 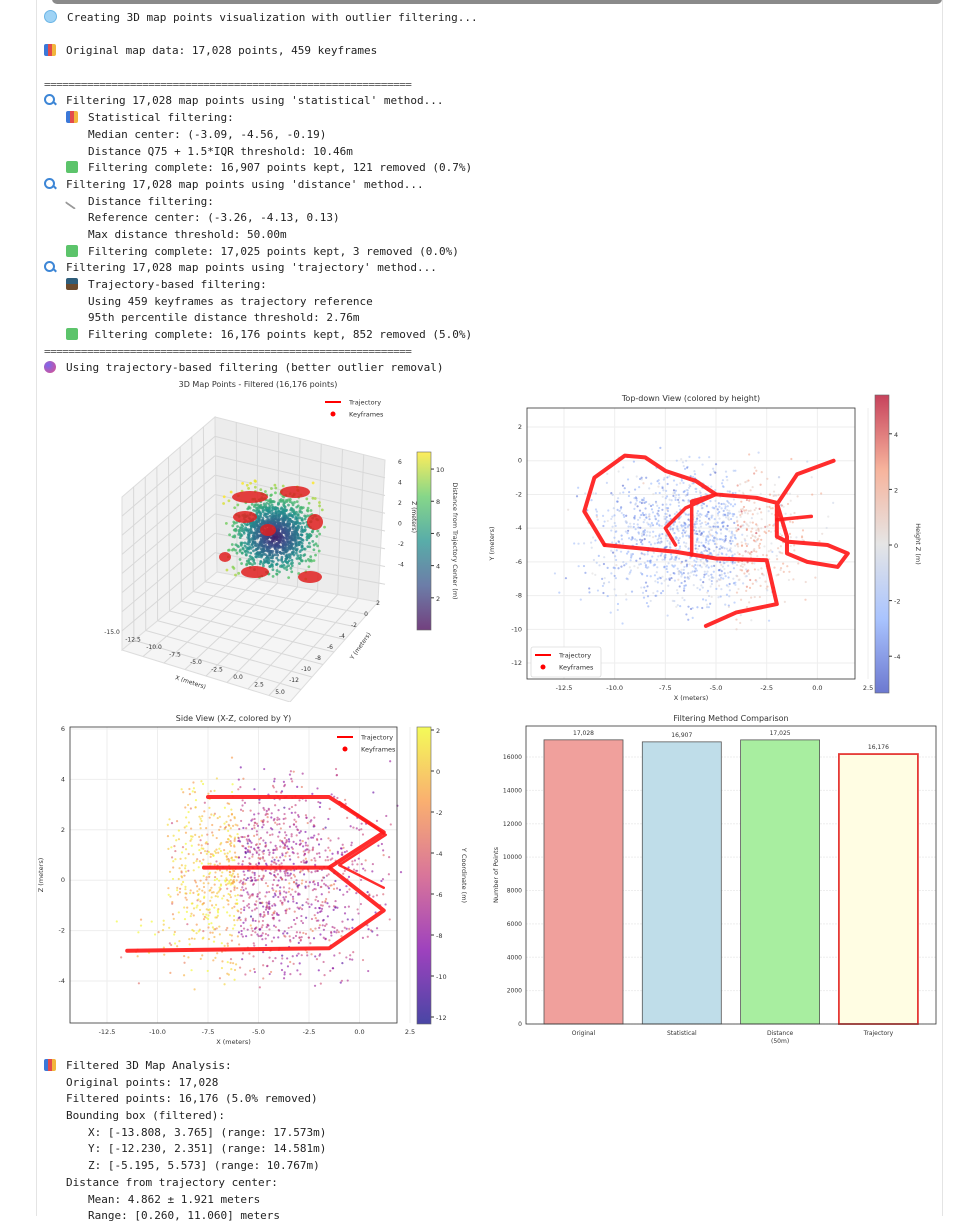 What do you see at coordinates (50, 16) in the screenshot?
I see `circle-icon` at bounding box center [50, 16].